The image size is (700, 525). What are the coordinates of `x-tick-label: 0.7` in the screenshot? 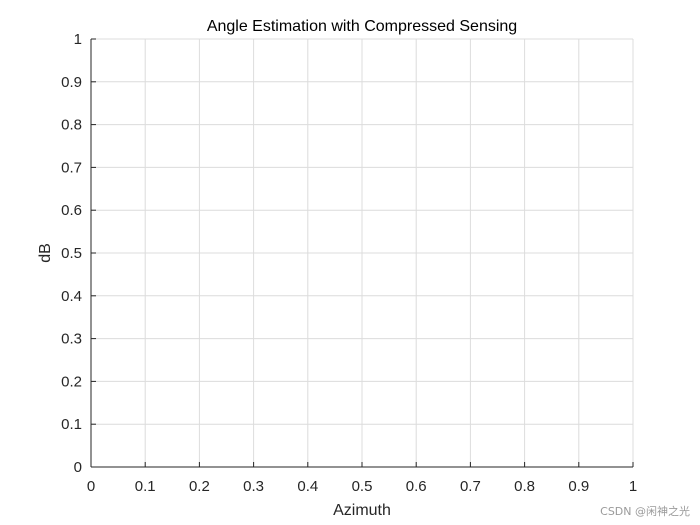 It's located at (470, 486).